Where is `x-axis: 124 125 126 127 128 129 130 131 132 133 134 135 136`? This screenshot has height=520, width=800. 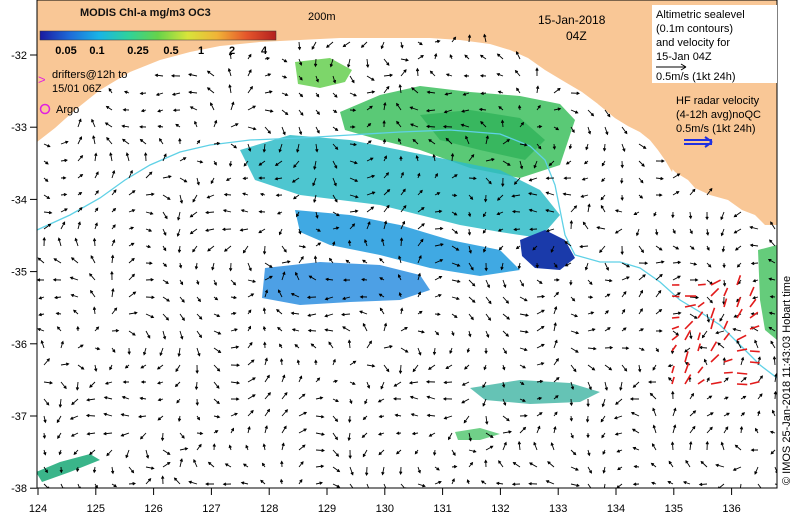 x-axis: 124 125 126 127 128 129 130 131 132 133 134 135 136 is located at coordinates (385, 501).